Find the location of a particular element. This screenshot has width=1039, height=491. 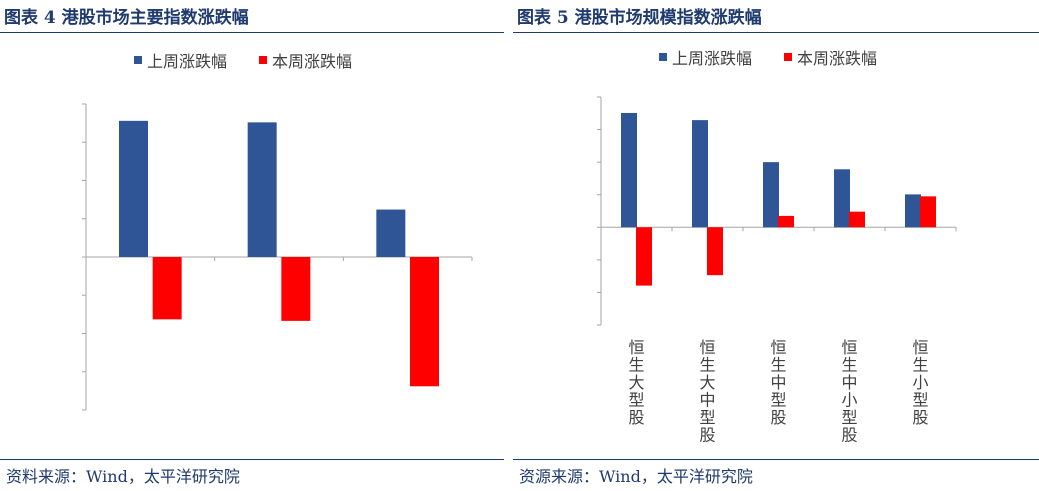

figure-5-top-rule is located at coordinates (776, 32).